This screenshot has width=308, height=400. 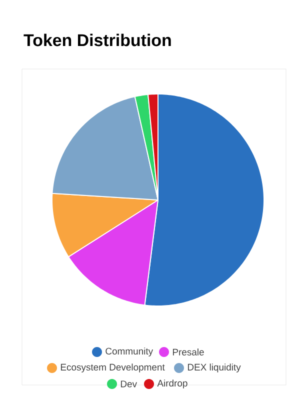 What do you see at coordinates (214, 368) in the screenshot?
I see `legend-label: DEX liquidity` at bounding box center [214, 368].